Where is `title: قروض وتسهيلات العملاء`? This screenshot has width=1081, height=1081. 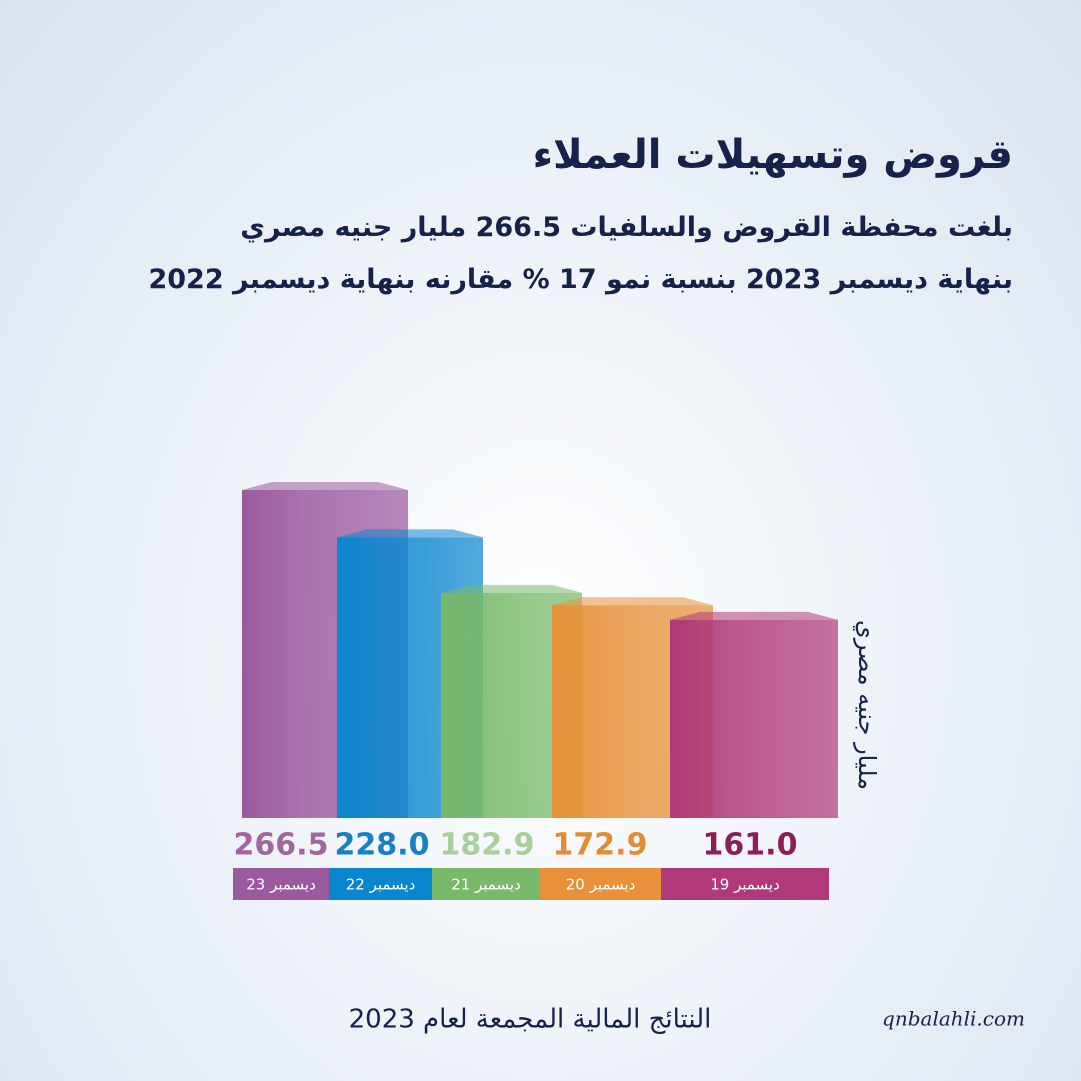
title: قروض وتسهيلات العملاء is located at coordinates (772, 155).